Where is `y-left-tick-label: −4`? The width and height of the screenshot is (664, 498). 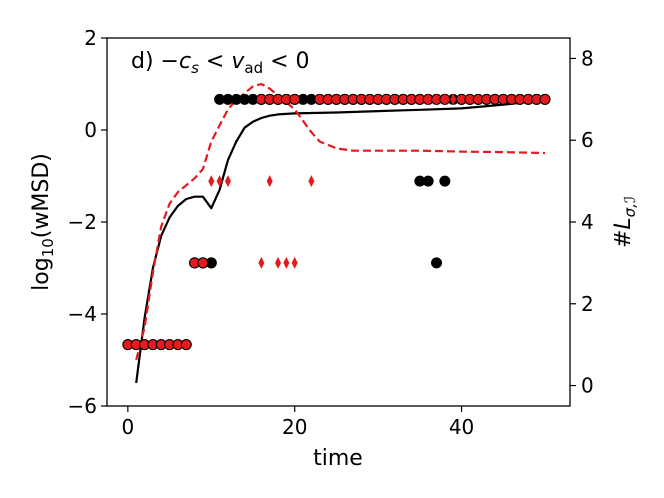
y-left-tick-label: −4 is located at coordinates (82, 314).